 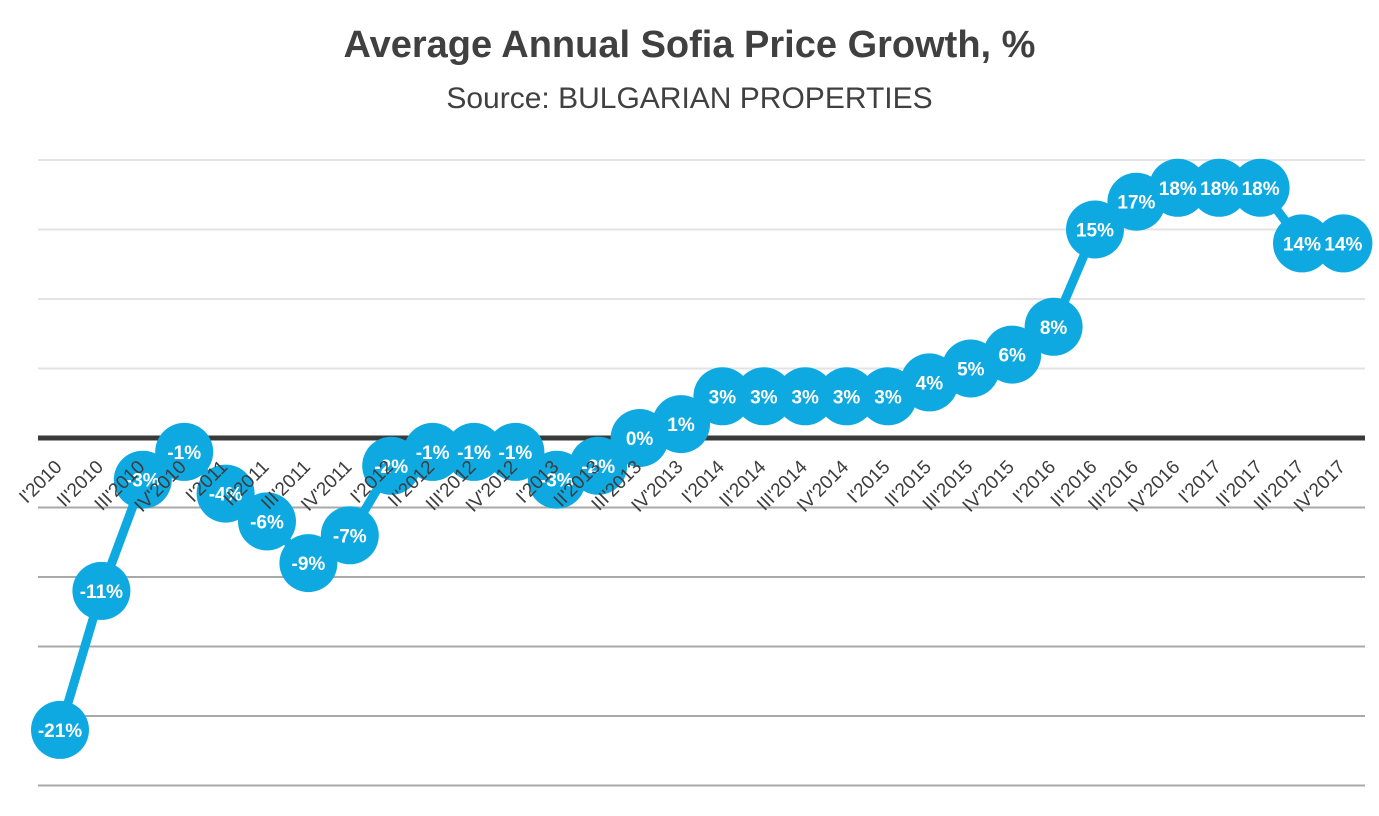 I want to click on data-point-label: -6%, so click(x=267, y=522).